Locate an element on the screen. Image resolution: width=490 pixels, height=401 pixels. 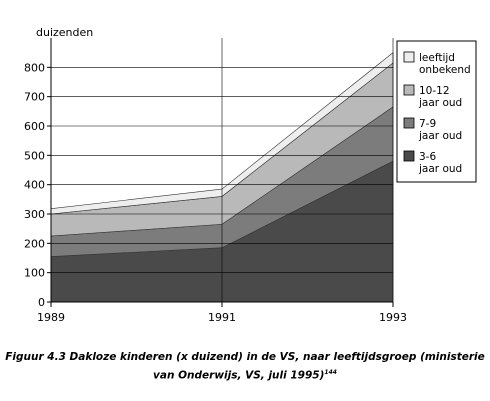
y-tick-label: 400 is located at coordinates (34, 185).